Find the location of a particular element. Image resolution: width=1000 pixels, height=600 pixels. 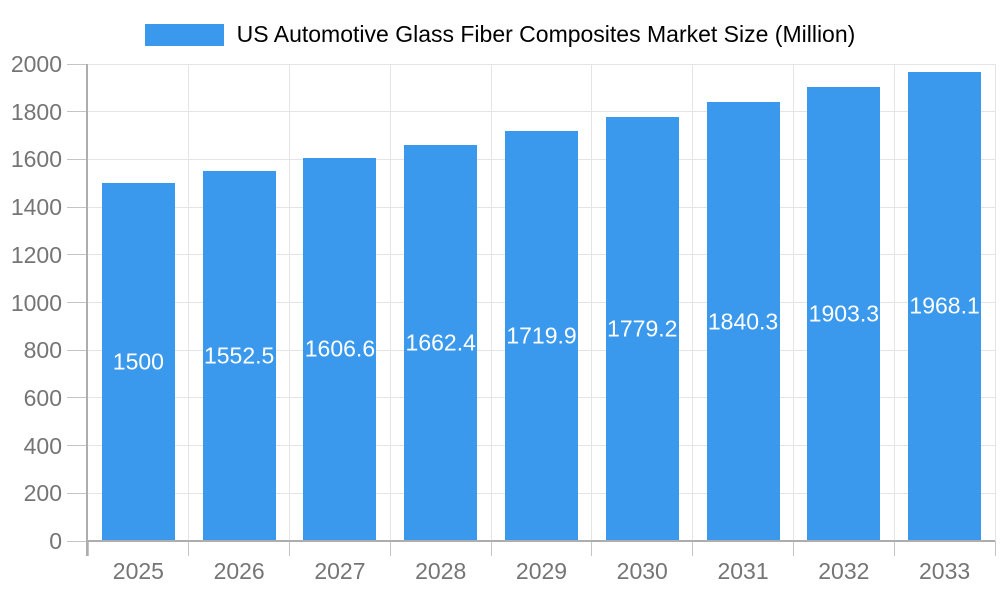

bar-value-label: 1719.9 is located at coordinates (541, 335).